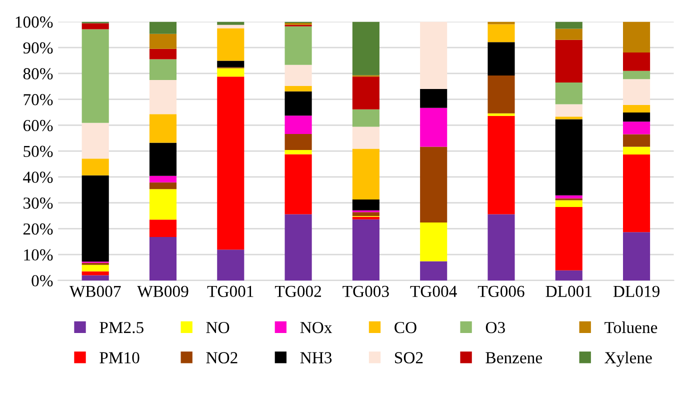 Image resolution: width=684 pixels, height=395 pixels. I want to click on legend-label: NO, so click(218, 328).